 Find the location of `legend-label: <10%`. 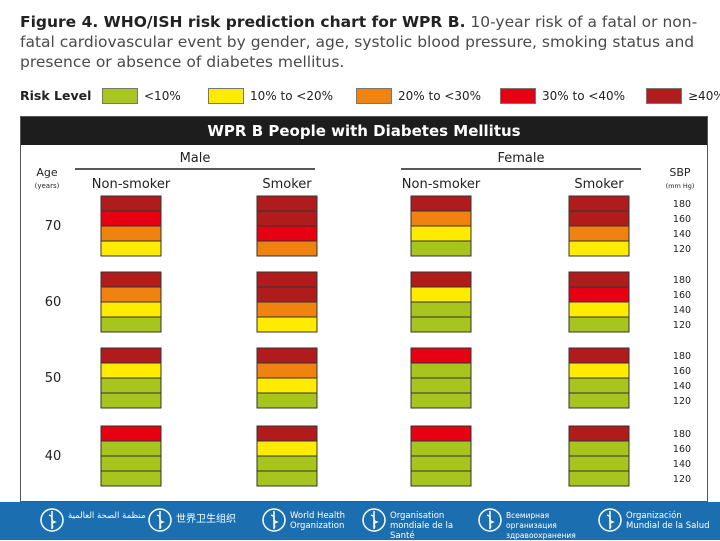

legend-label: <10% is located at coordinates (162, 96).